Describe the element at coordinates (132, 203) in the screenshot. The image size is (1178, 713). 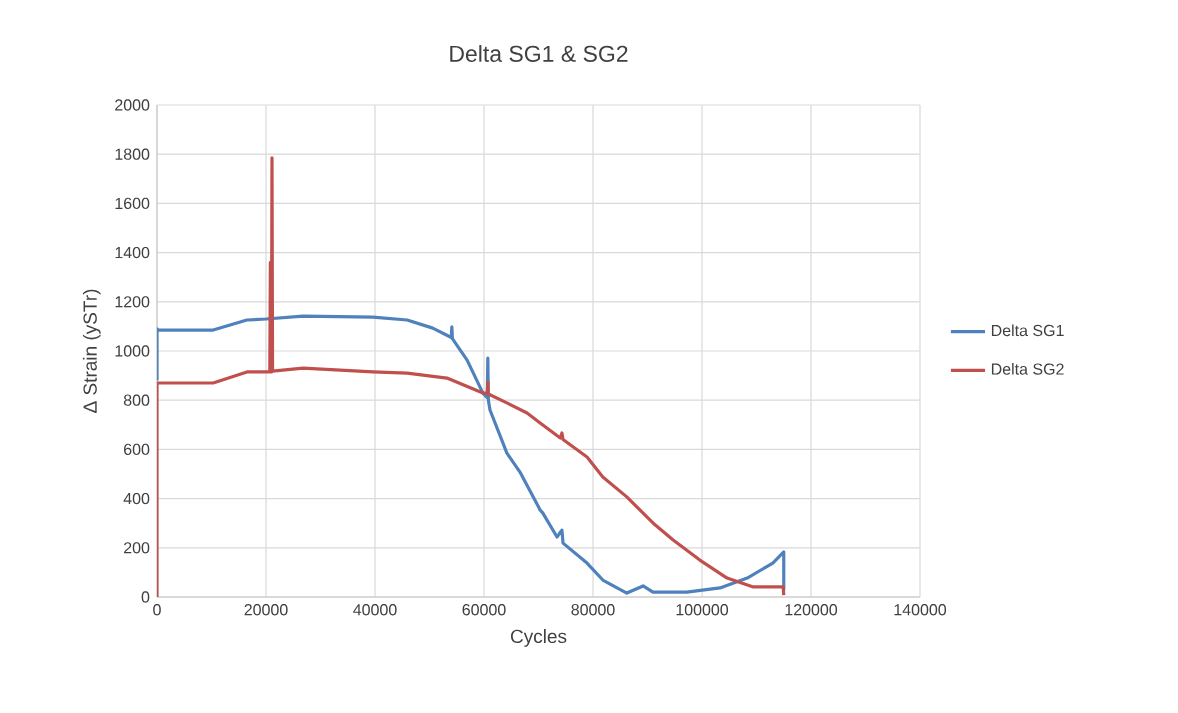
I see `y-tick-label: 1600` at that location.